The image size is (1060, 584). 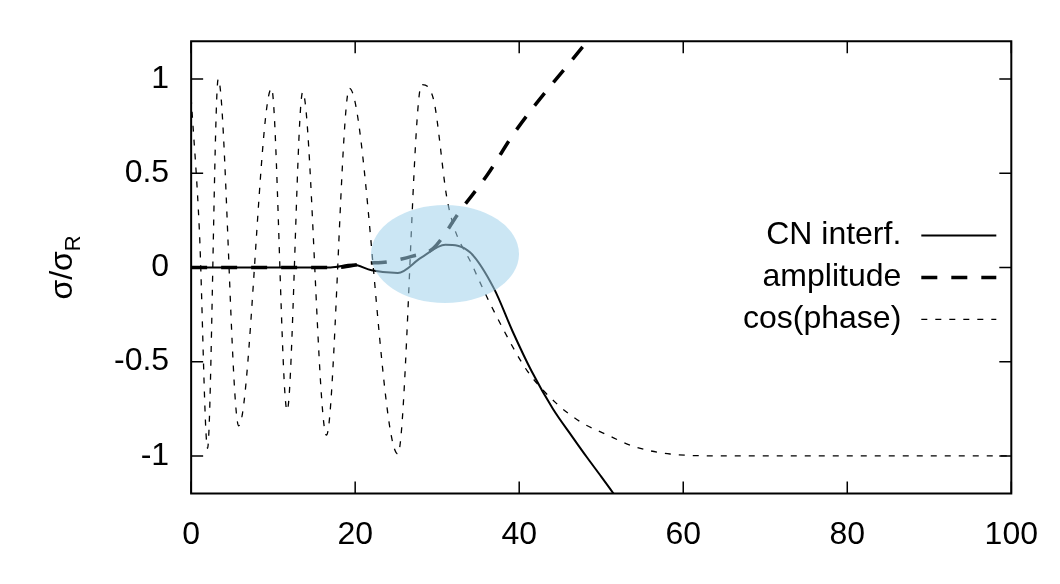 I want to click on y-tick-label: 1, so click(x=160, y=76).